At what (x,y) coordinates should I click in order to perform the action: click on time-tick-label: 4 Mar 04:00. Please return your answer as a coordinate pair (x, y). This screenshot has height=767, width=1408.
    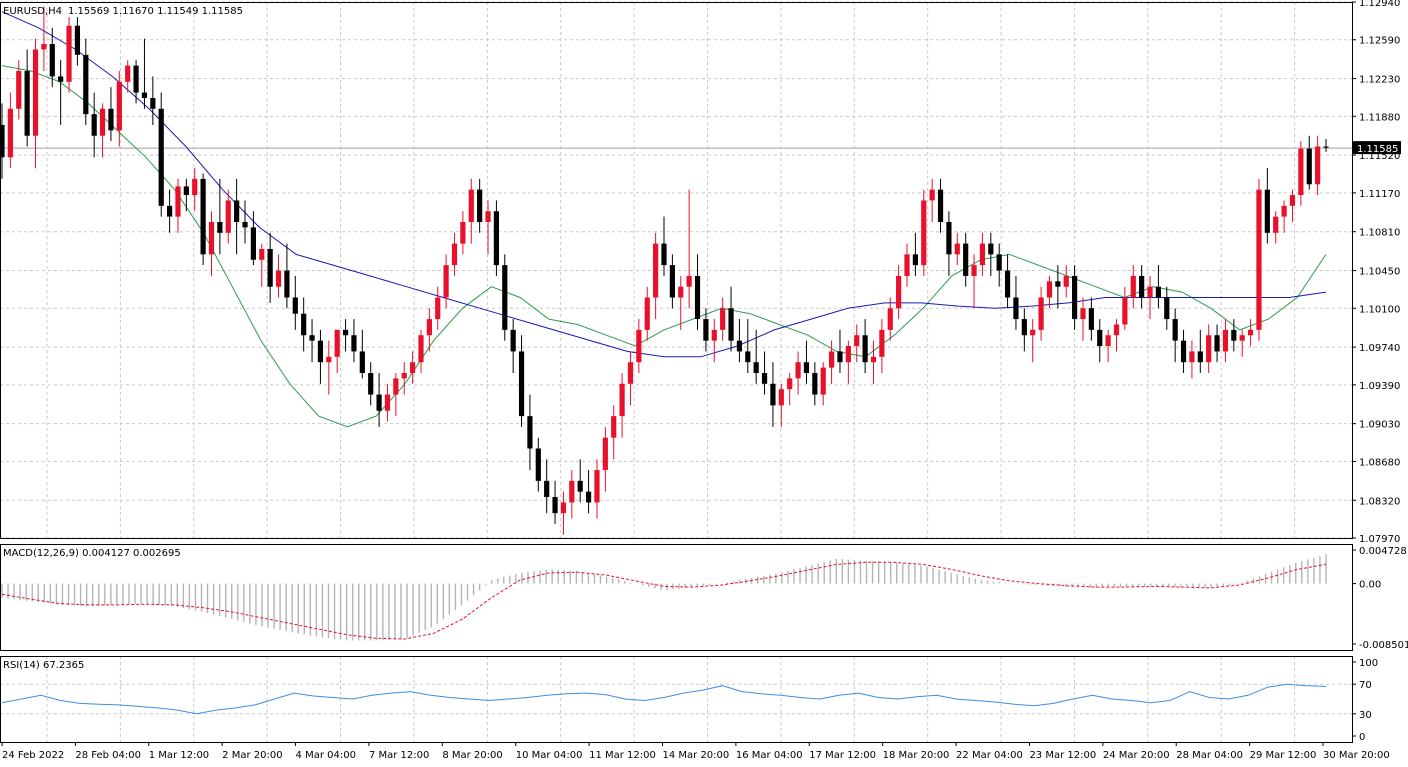
    Looking at the image, I should click on (326, 755).